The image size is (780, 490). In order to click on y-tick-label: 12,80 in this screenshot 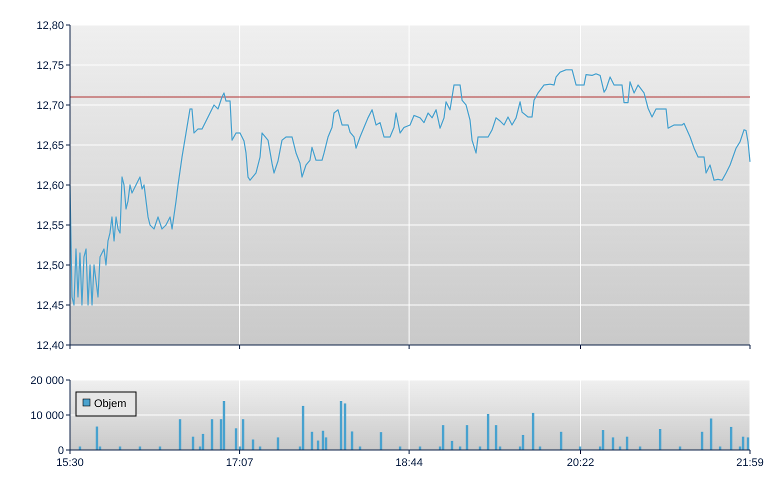, I will do `click(50, 26)`.